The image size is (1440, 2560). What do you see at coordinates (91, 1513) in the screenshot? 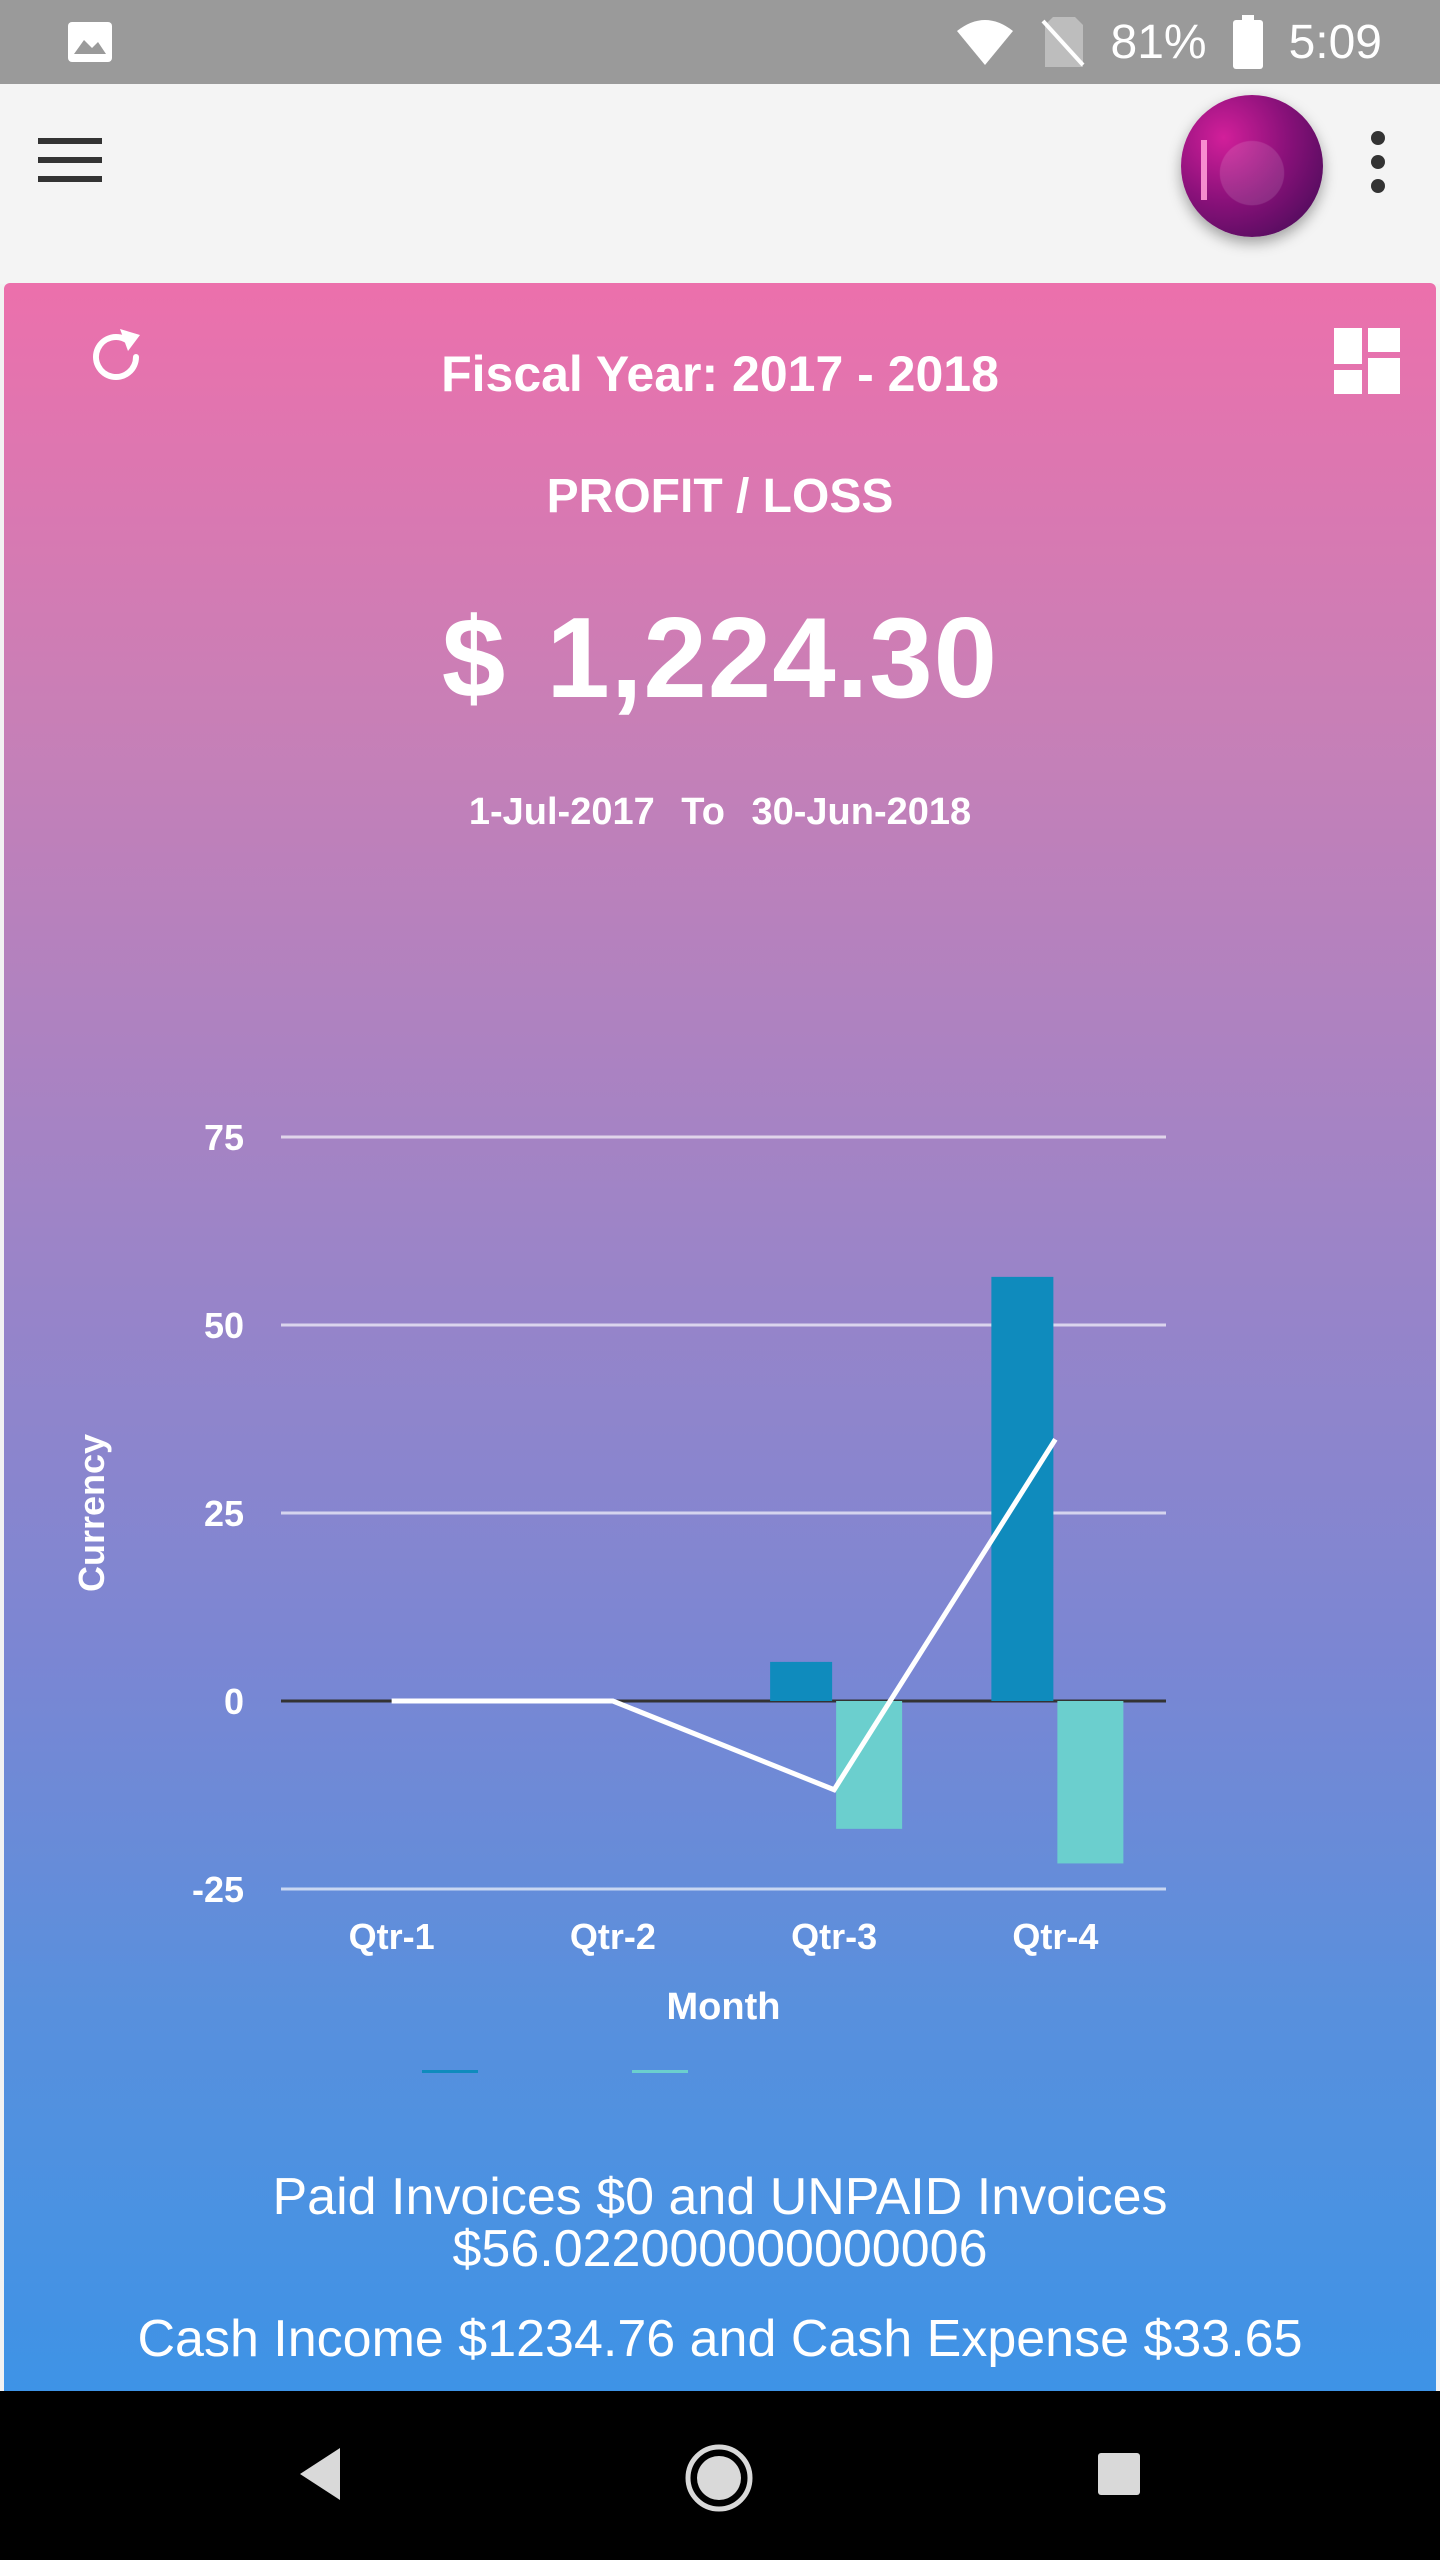
I see `y-axis-label: Currency` at bounding box center [91, 1513].